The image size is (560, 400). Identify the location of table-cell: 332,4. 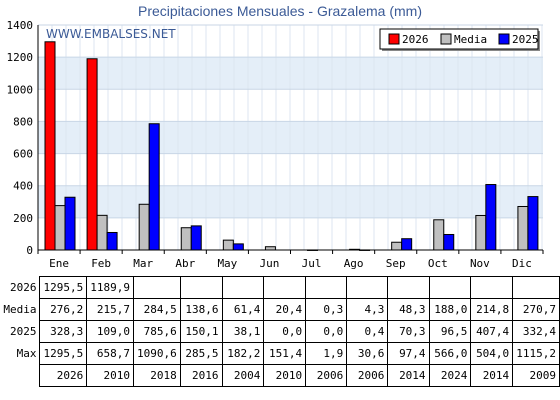
(536, 331).